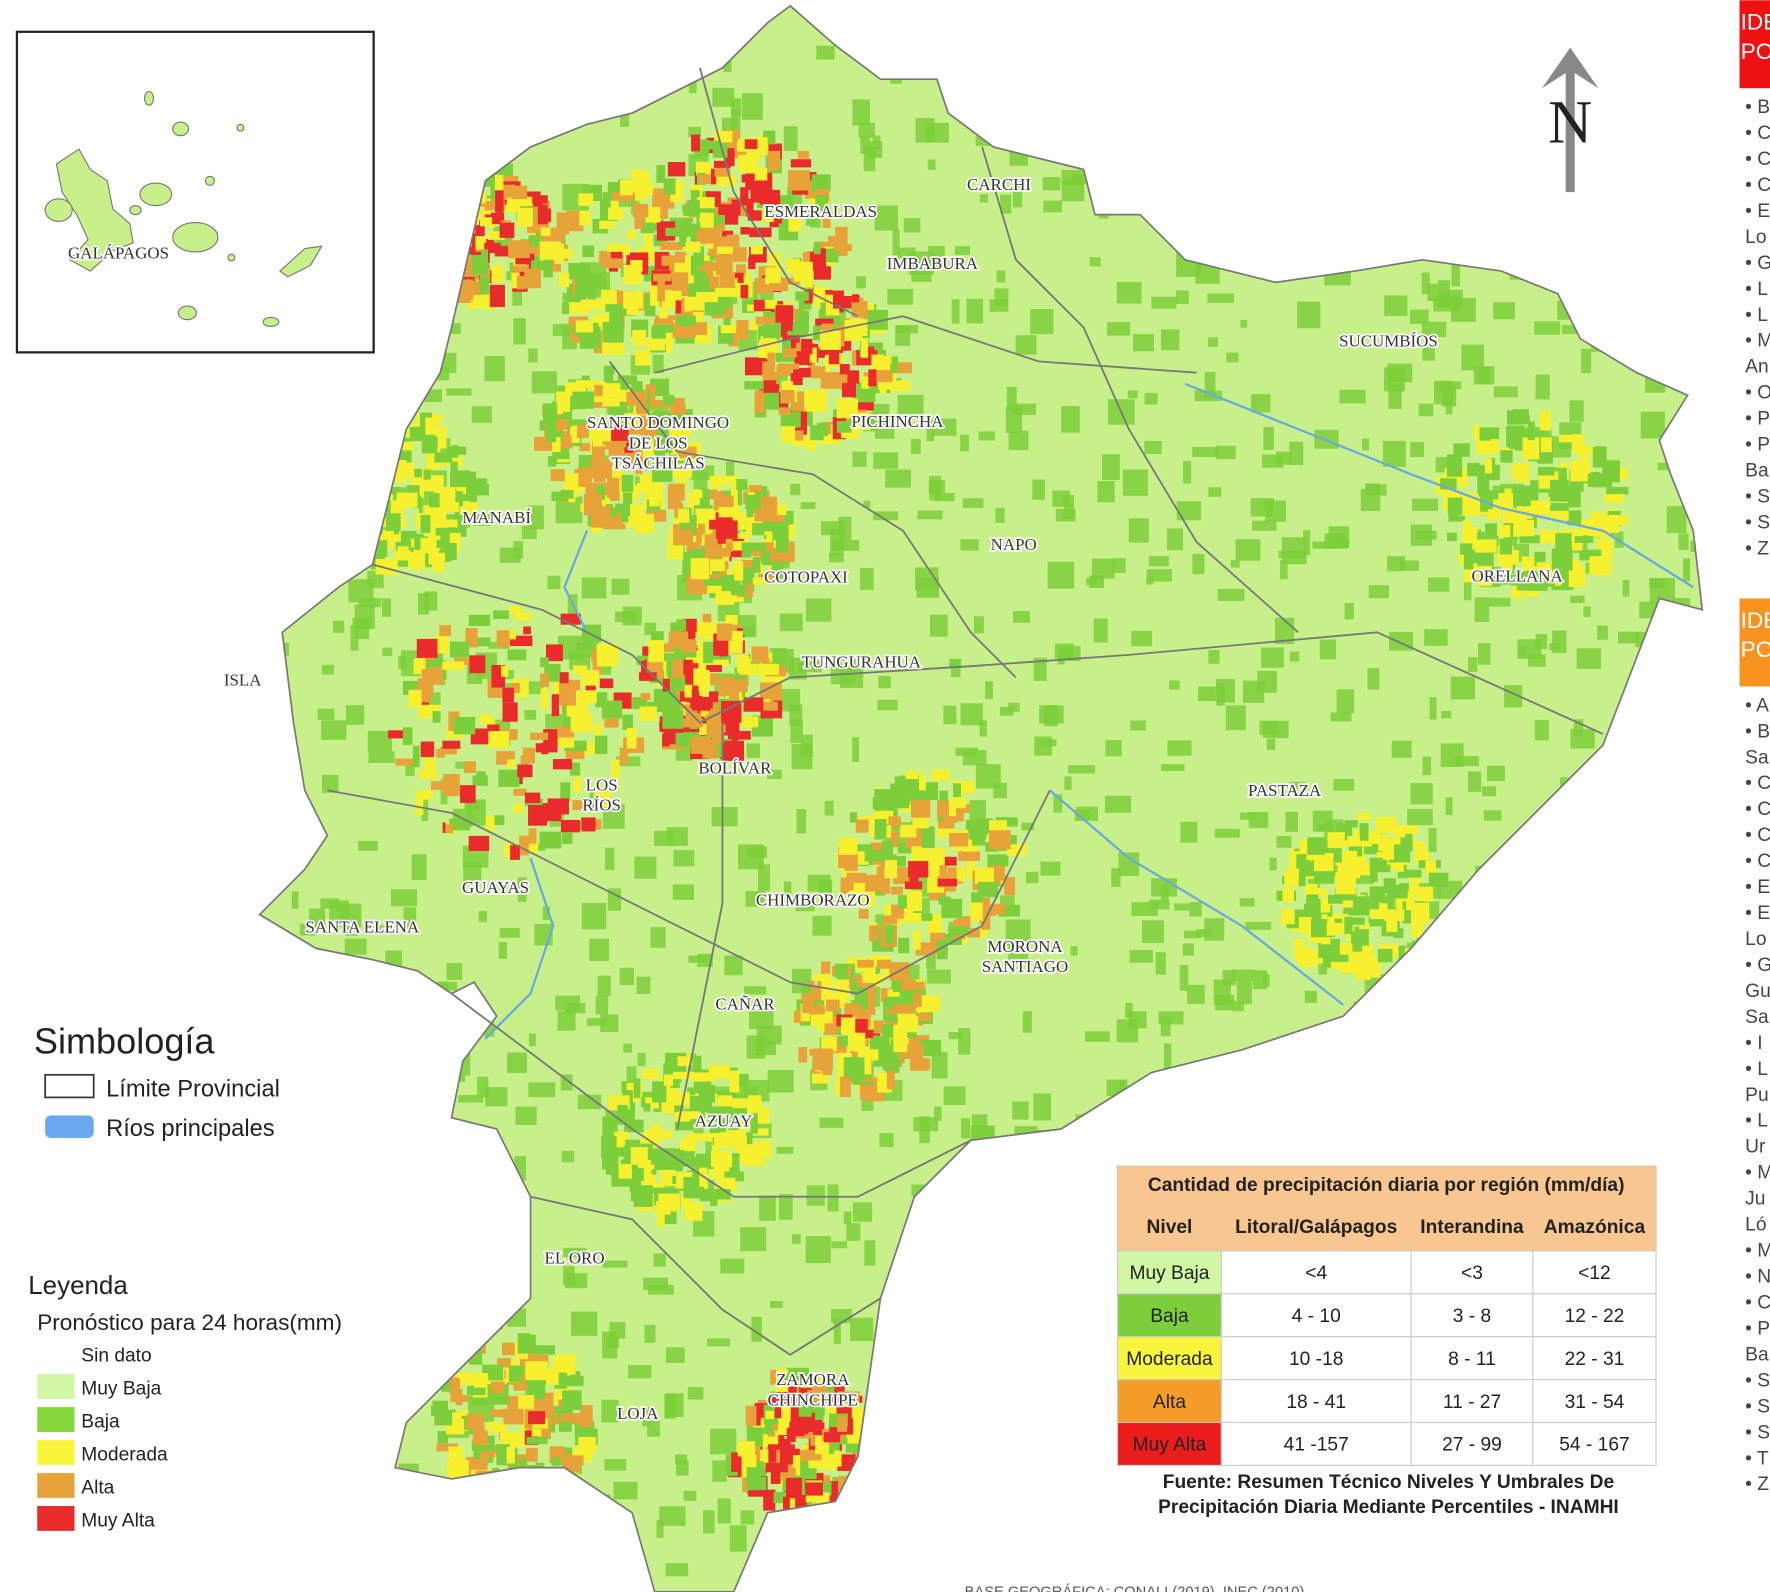  Describe the element at coordinates (1757, 522) in the screenshot. I see `side-line: • S` at that location.